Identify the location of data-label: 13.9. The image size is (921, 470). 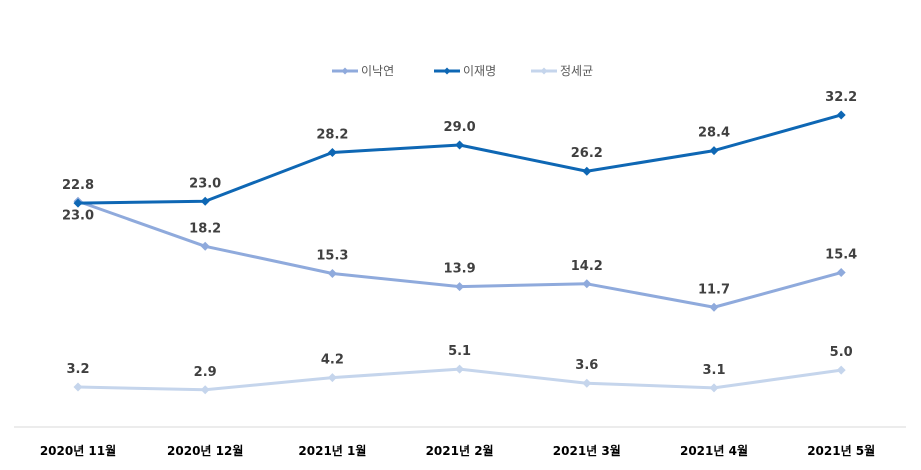
(460, 269).